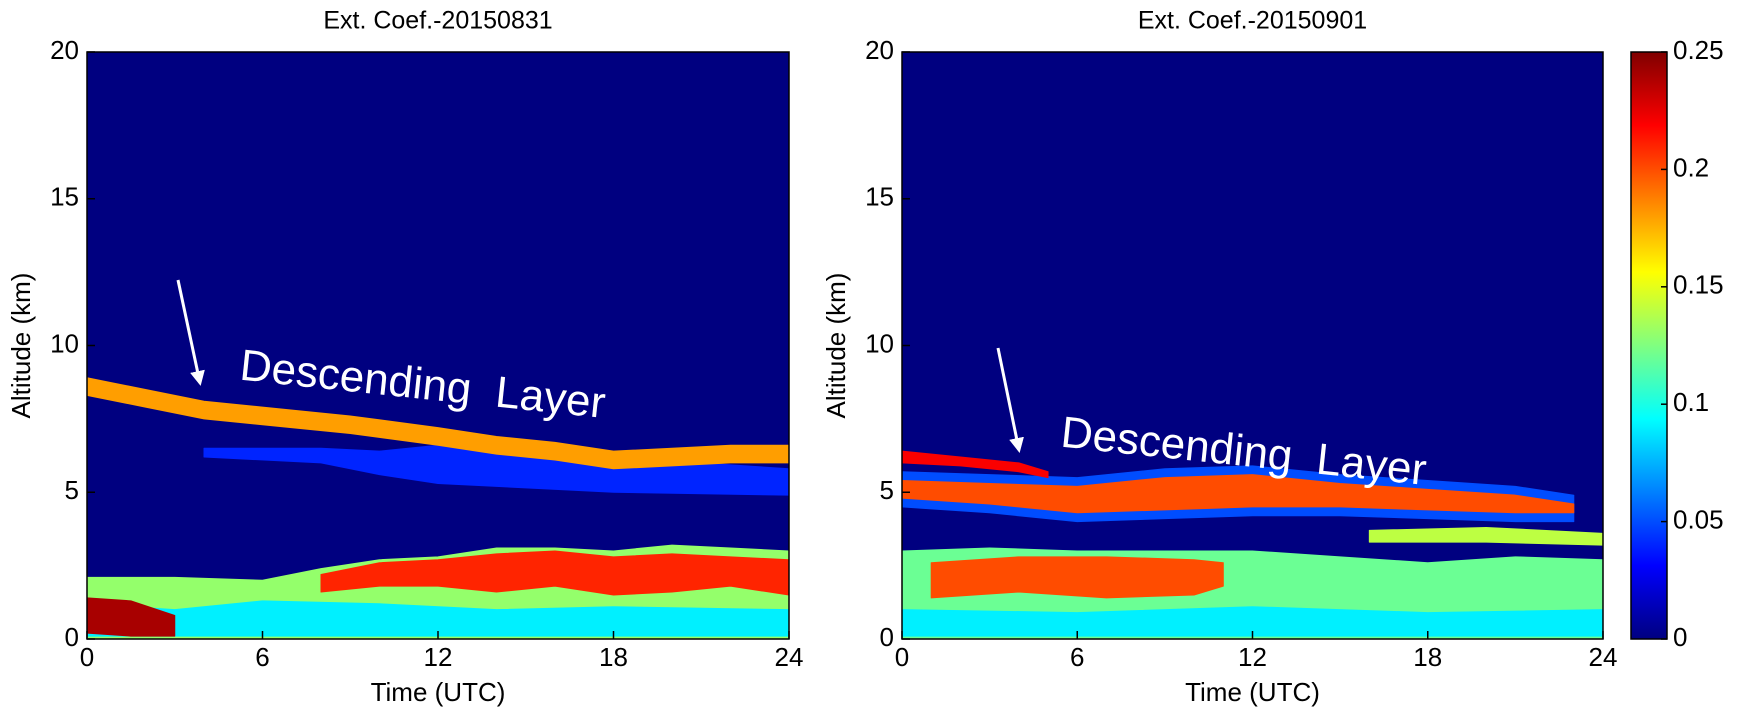 The height and width of the screenshot is (710, 1742). What do you see at coordinates (1691, 167) in the screenshot?
I see `colorbar-tick-label: 0.2` at bounding box center [1691, 167].